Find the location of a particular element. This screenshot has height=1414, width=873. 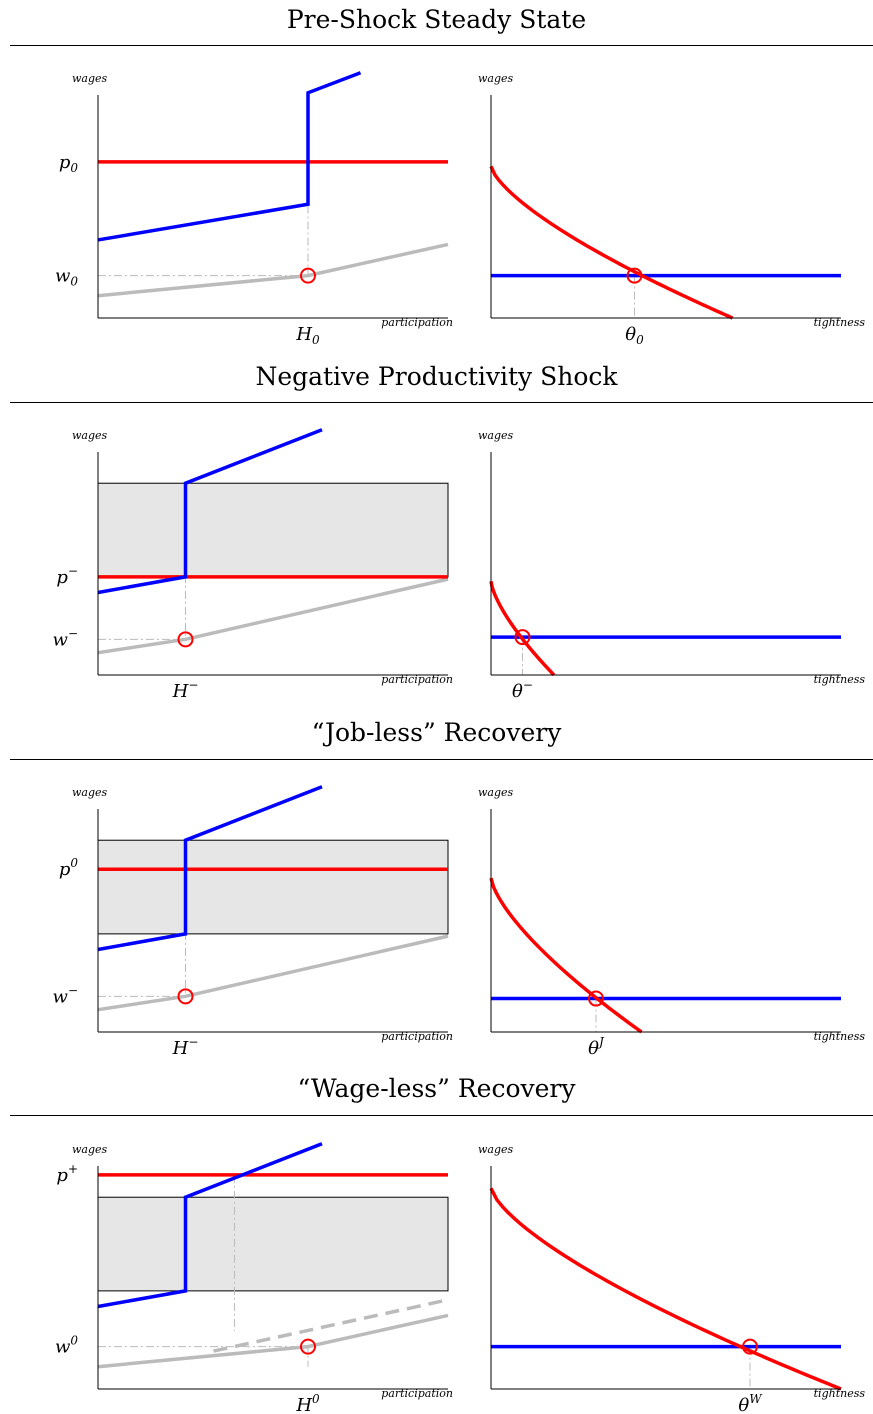

x-axis-label-right-3: tightness is located at coordinates (840, 1036).